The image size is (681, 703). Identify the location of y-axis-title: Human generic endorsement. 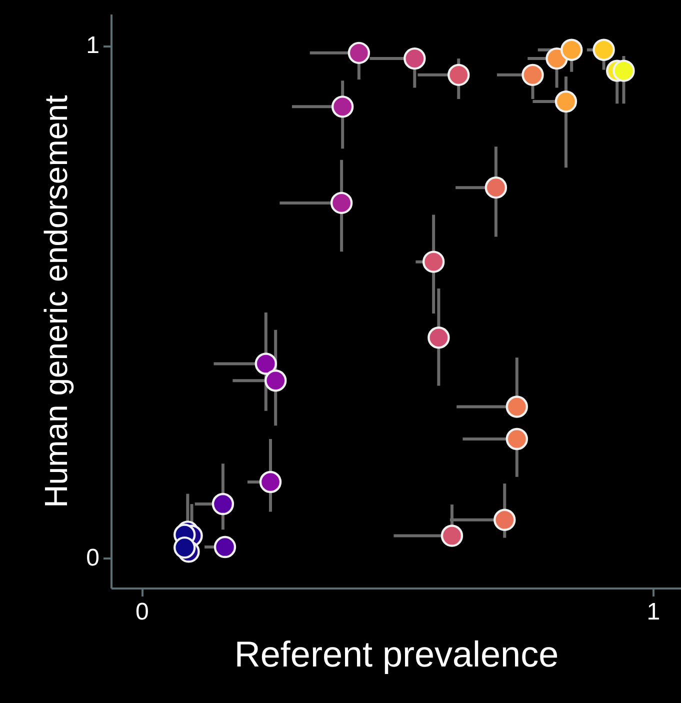
(56, 301).